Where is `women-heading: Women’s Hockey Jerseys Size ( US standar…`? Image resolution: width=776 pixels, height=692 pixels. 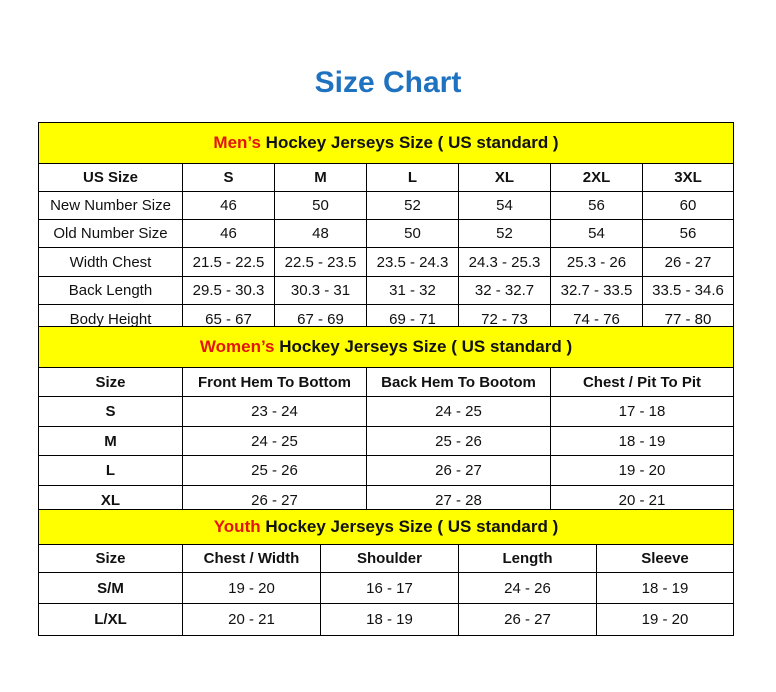 women-heading: Women’s Hockey Jerseys Size ( US standar… is located at coordinates (386, 347).